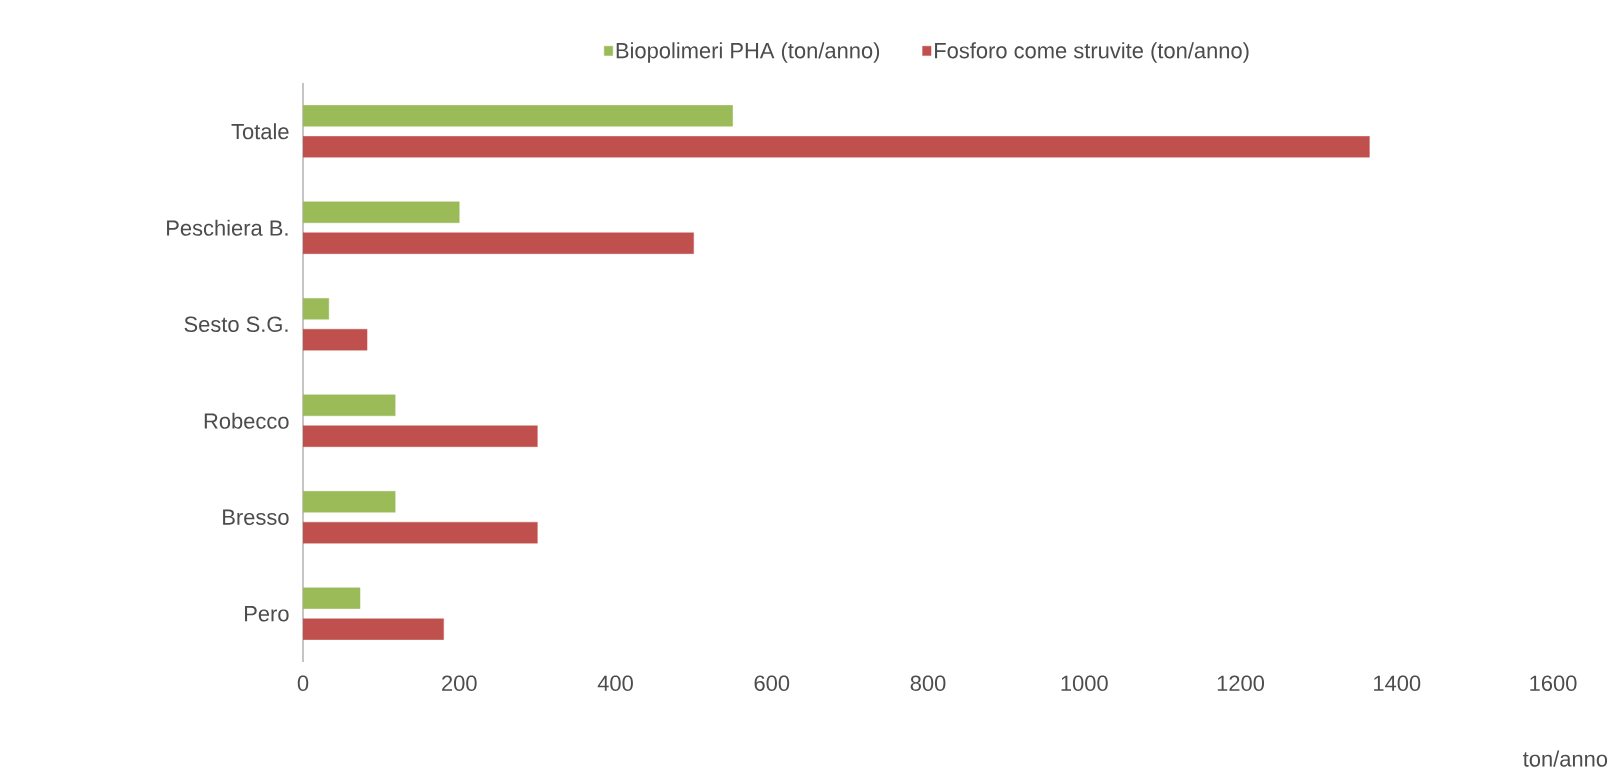 The width and height of the screenshot is (1623, 778). Describe the element at coordinates (246, 420) in the screenshot. I see `y-tick-label: Robecco` at that location.